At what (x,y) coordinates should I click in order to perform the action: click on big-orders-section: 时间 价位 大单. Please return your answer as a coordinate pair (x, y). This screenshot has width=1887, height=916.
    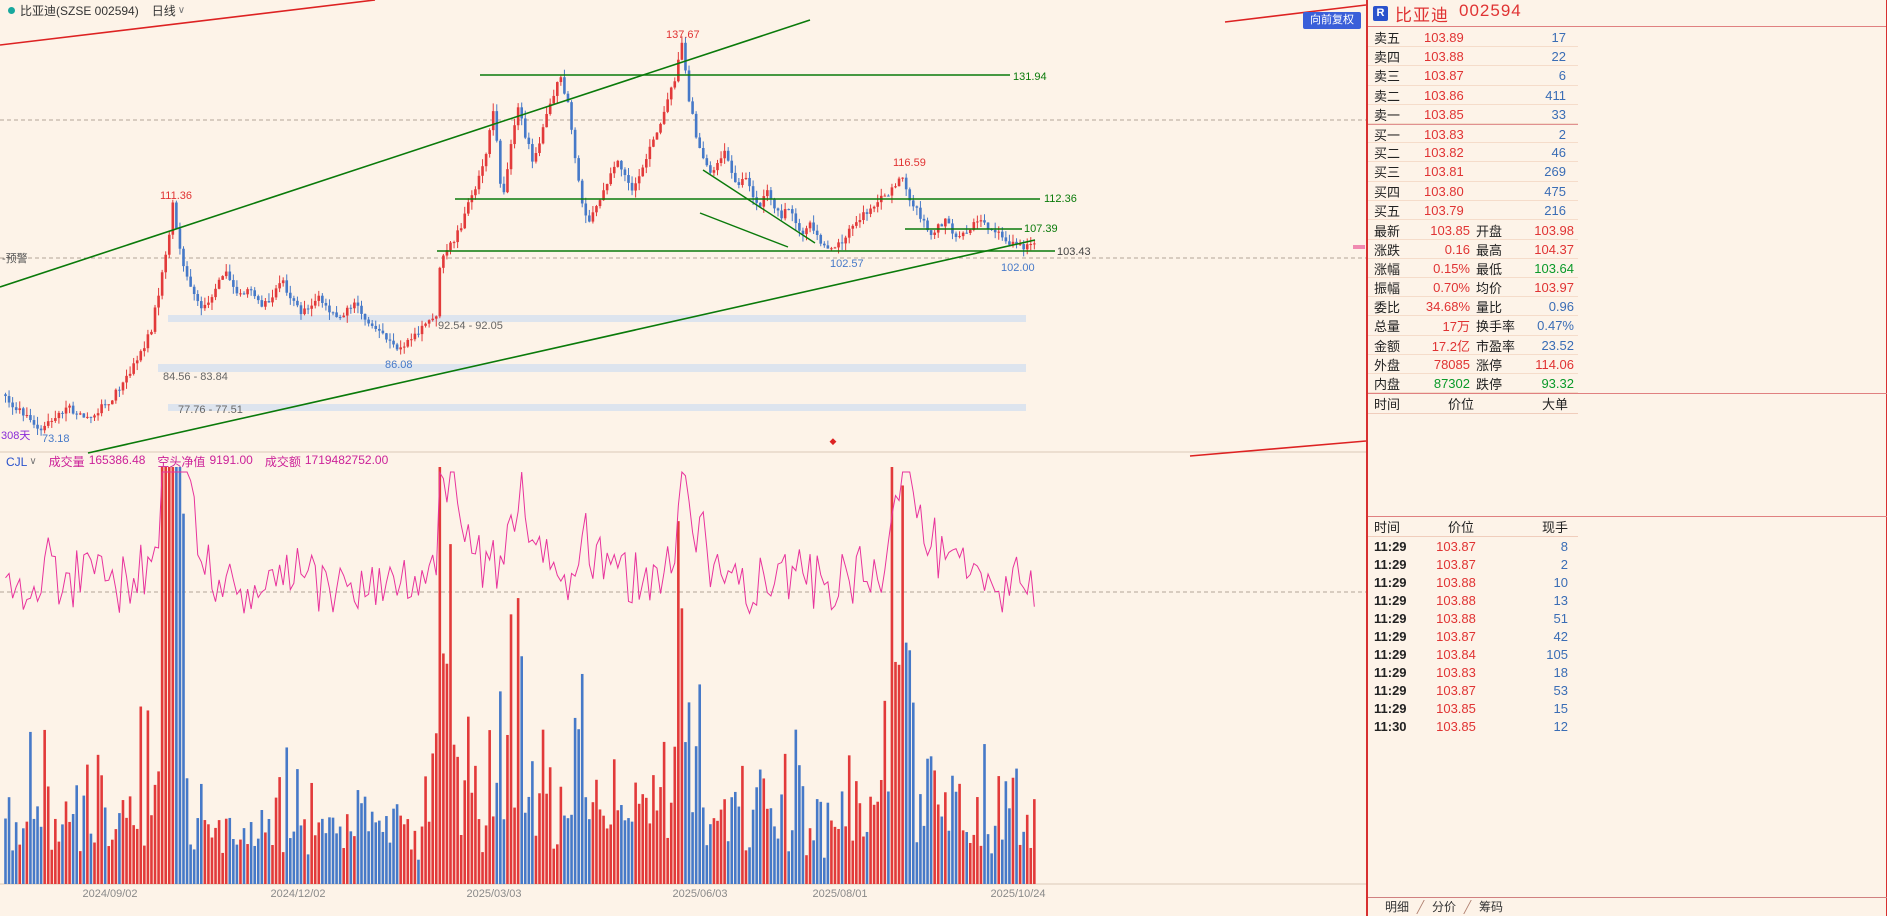
    Looking at the image, I should click on (1627, 403).